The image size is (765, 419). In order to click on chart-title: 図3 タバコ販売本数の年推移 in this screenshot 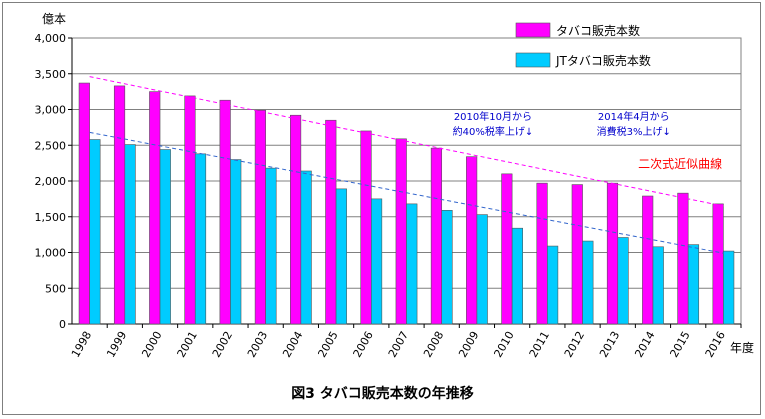, I will do `click(382, 394)`.